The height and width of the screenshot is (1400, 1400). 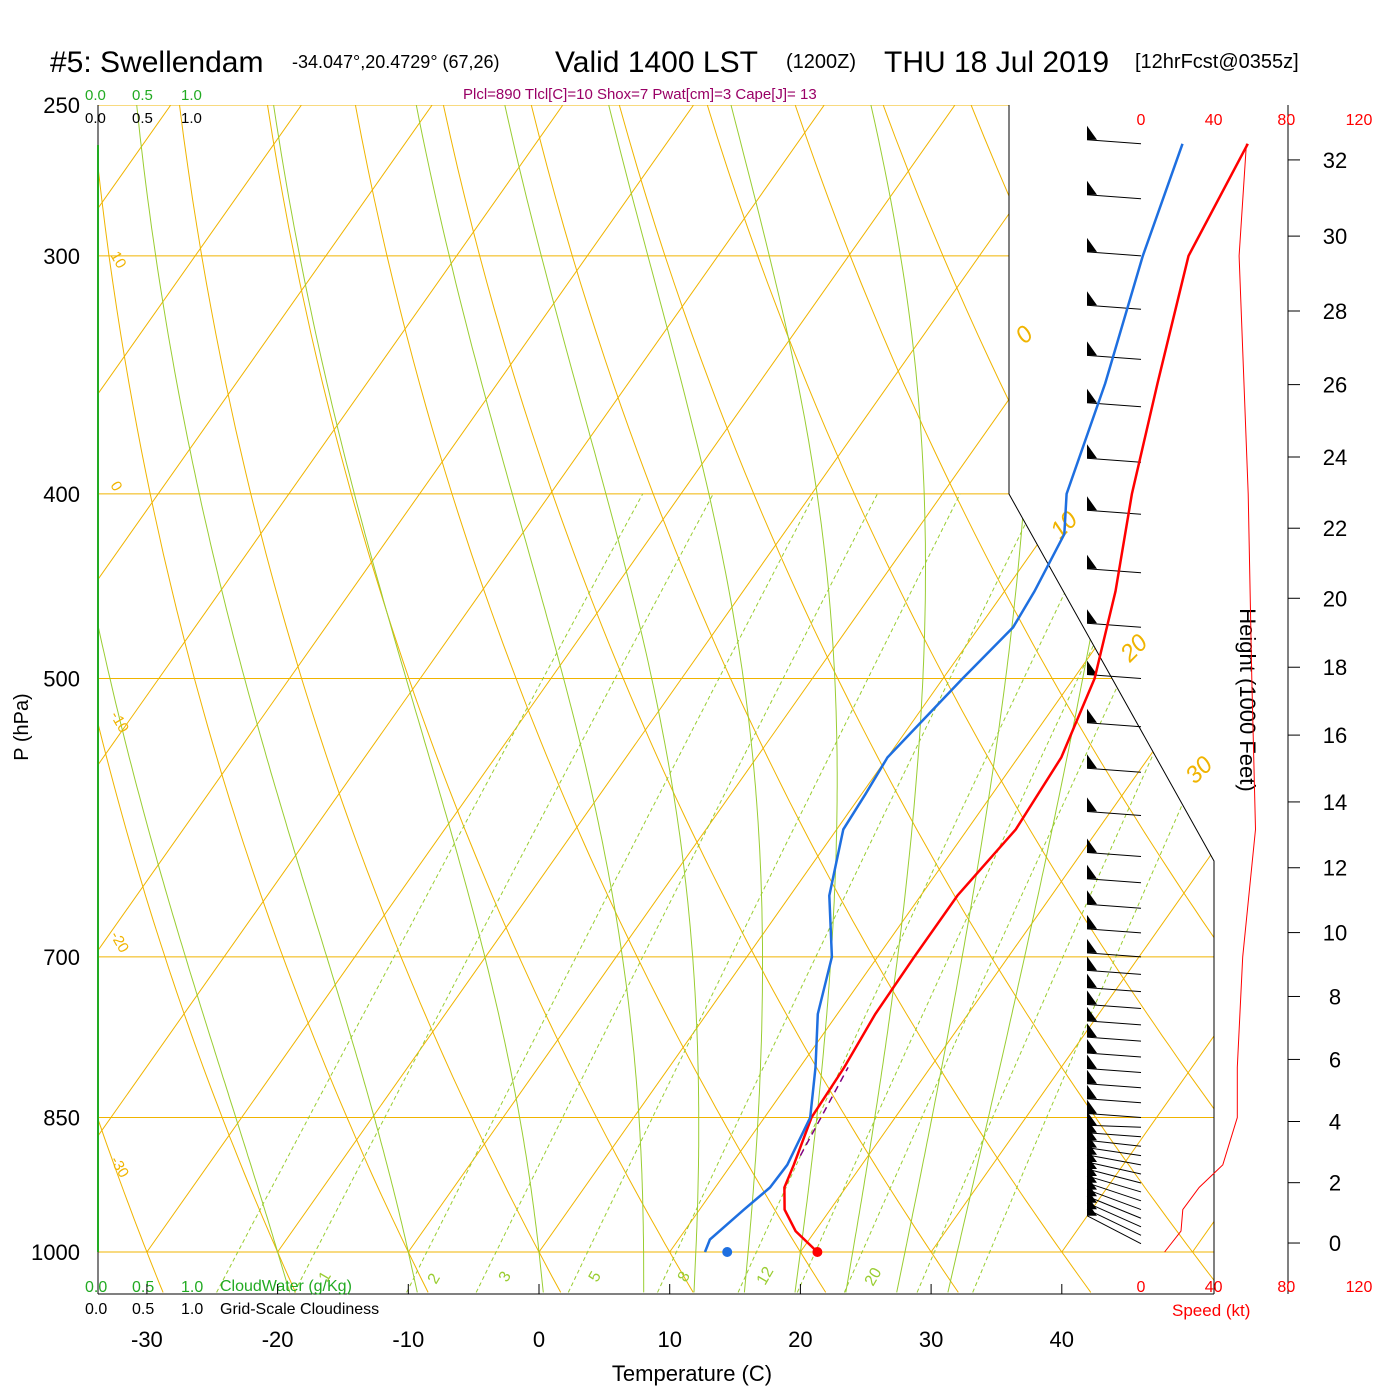 What do you see at coordinates (55, 1252) in the screenshot?
I see `pressure-label-1000: 1000` at bounding box center [55, 1252].